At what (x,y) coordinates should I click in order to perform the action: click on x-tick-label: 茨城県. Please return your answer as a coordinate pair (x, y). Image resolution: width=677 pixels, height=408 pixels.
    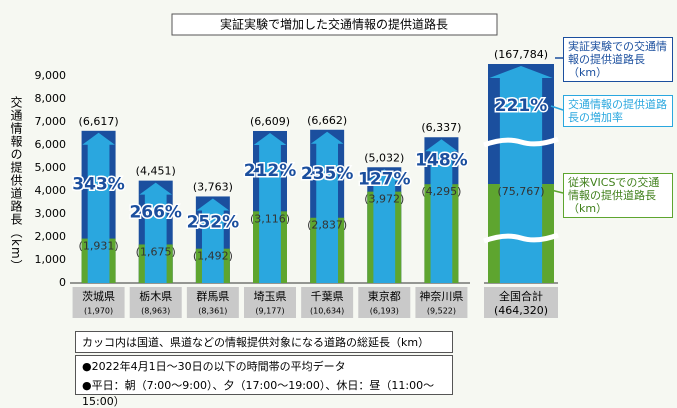
    Looking at the image, I should click on (98, 296).